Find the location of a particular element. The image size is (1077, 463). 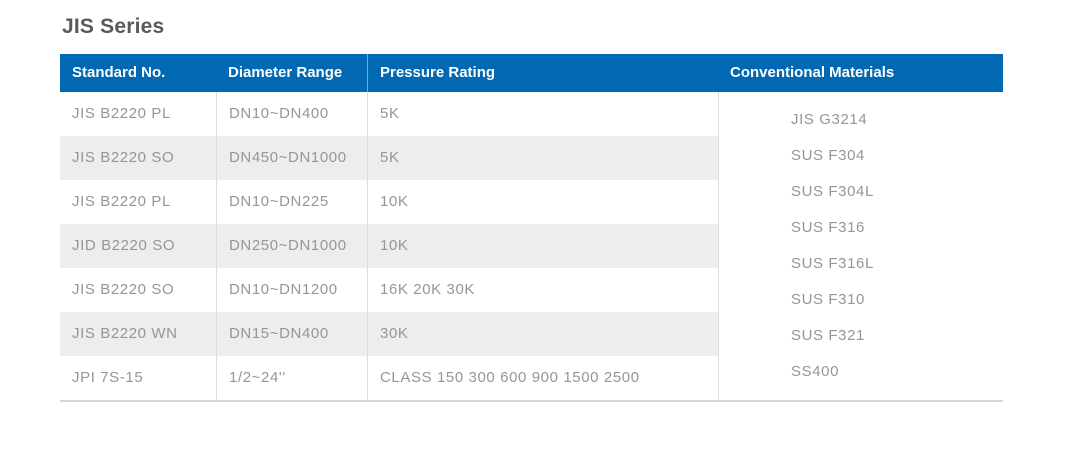

table-row: JID B2220 SO DN250~DN1000 10K is located at coordinates (389, 246).